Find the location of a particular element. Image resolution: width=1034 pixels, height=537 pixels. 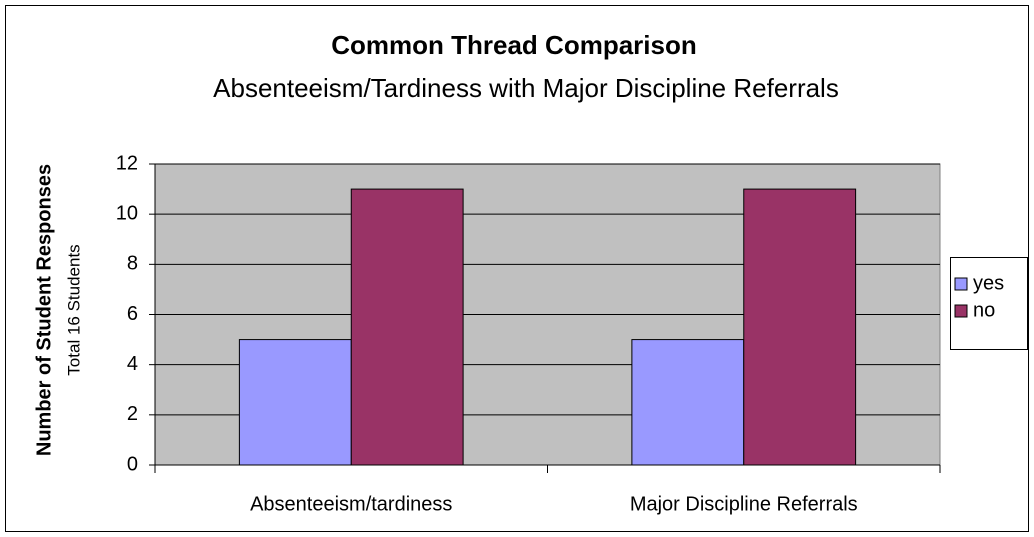

y-tick-label: 12 is located at coordinates (127, 163).